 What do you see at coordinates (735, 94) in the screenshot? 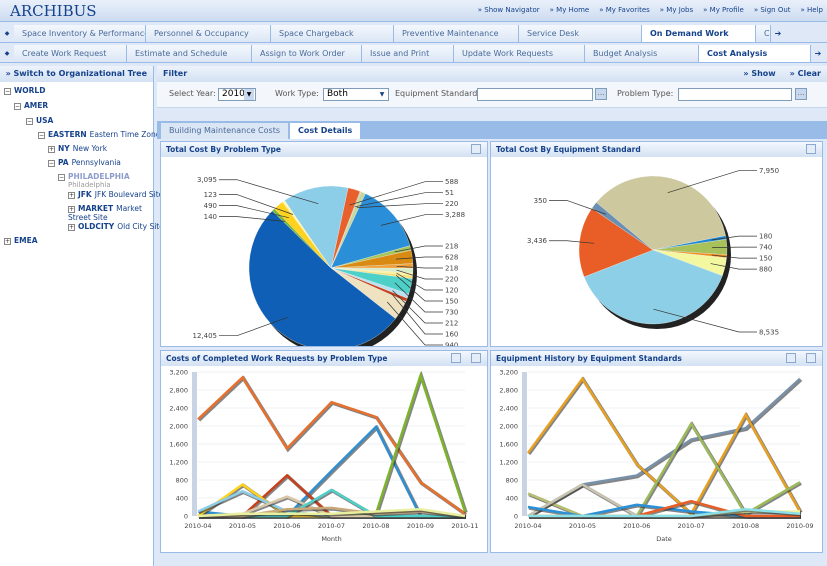
I see `problem-type-input` at bounding box center [735, 94].